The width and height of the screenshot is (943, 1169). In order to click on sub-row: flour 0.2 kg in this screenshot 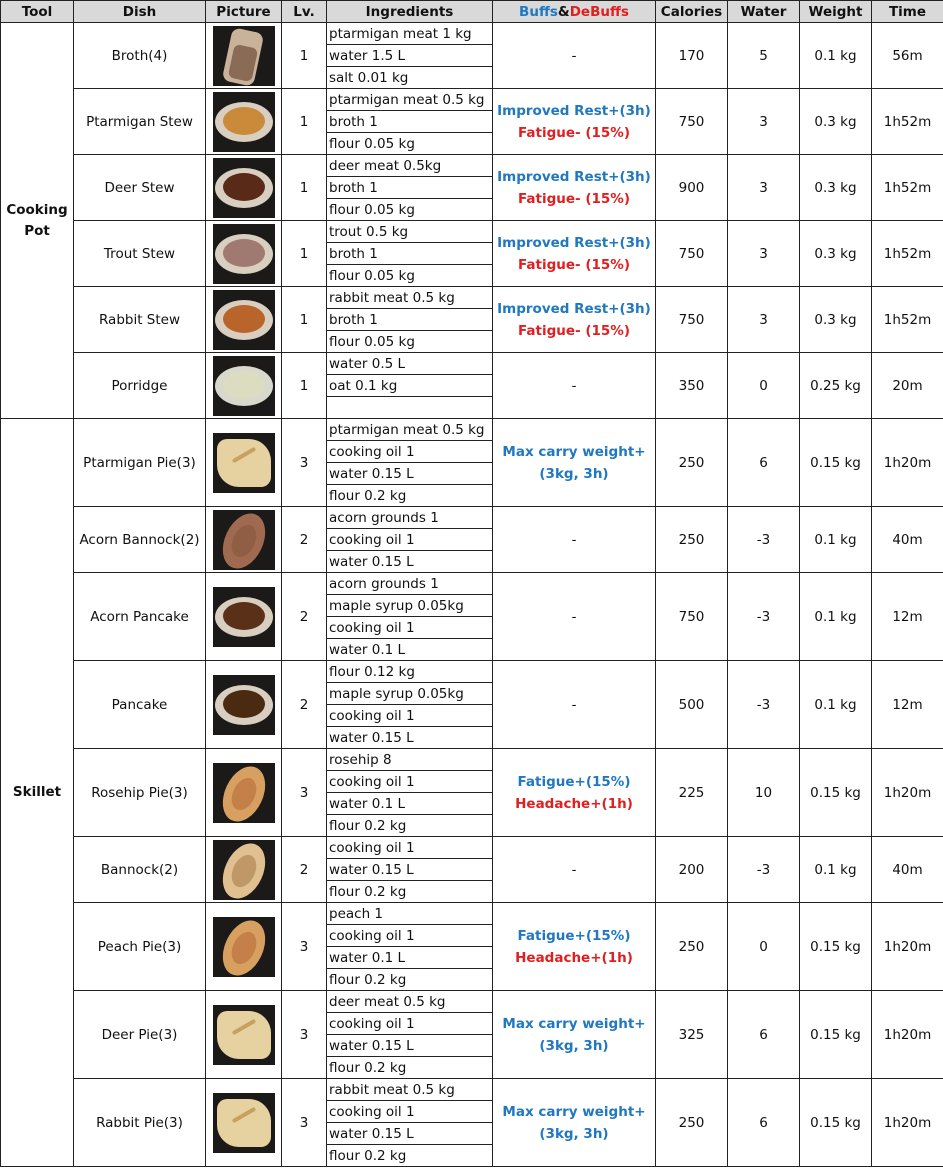, I will do `click(472, 979)`.